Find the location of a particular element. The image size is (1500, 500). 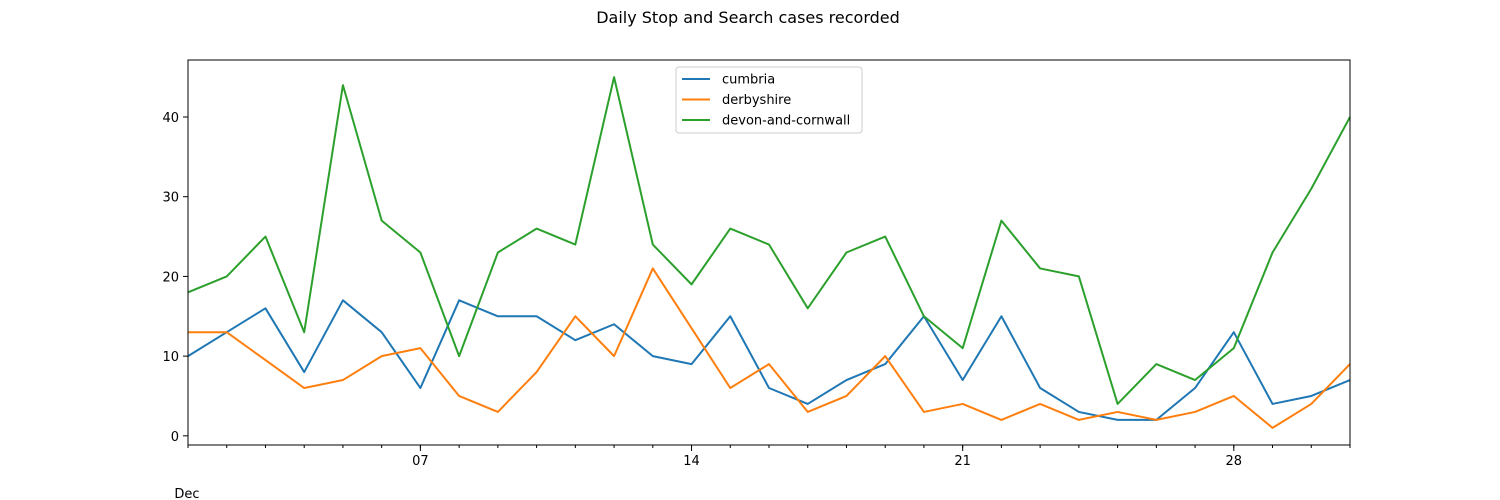

legend: cumbria derbyshire devon-and-cornwall is located at coordinates (769, 100).